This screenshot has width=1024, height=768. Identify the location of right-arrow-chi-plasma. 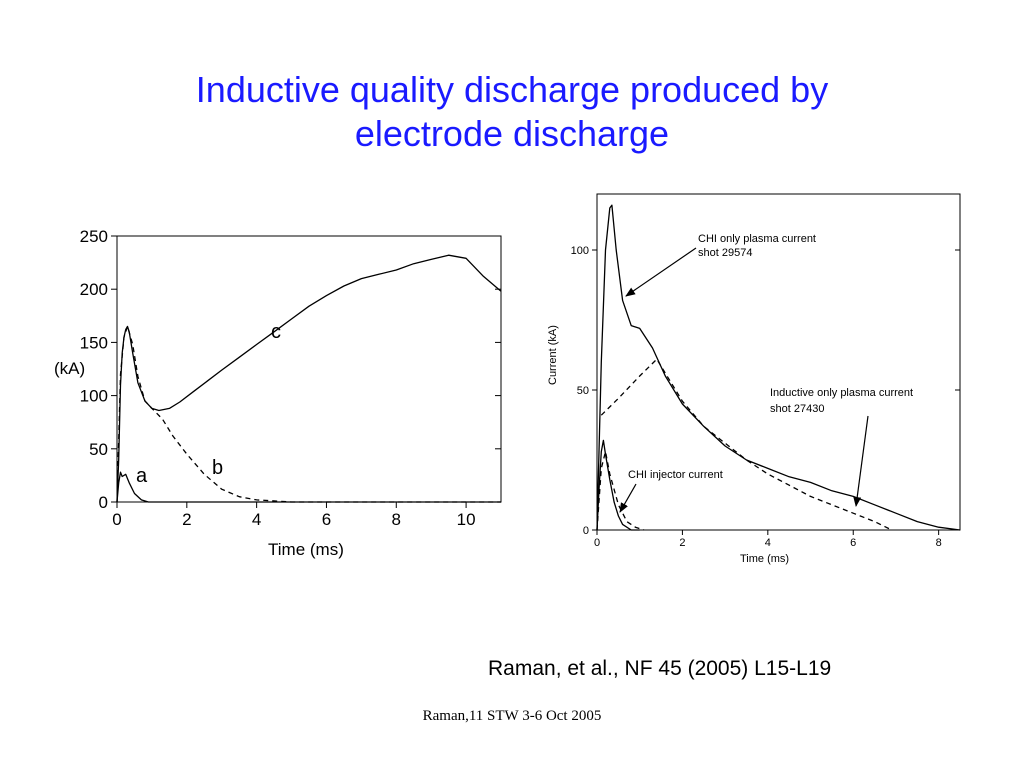
(661, 272).